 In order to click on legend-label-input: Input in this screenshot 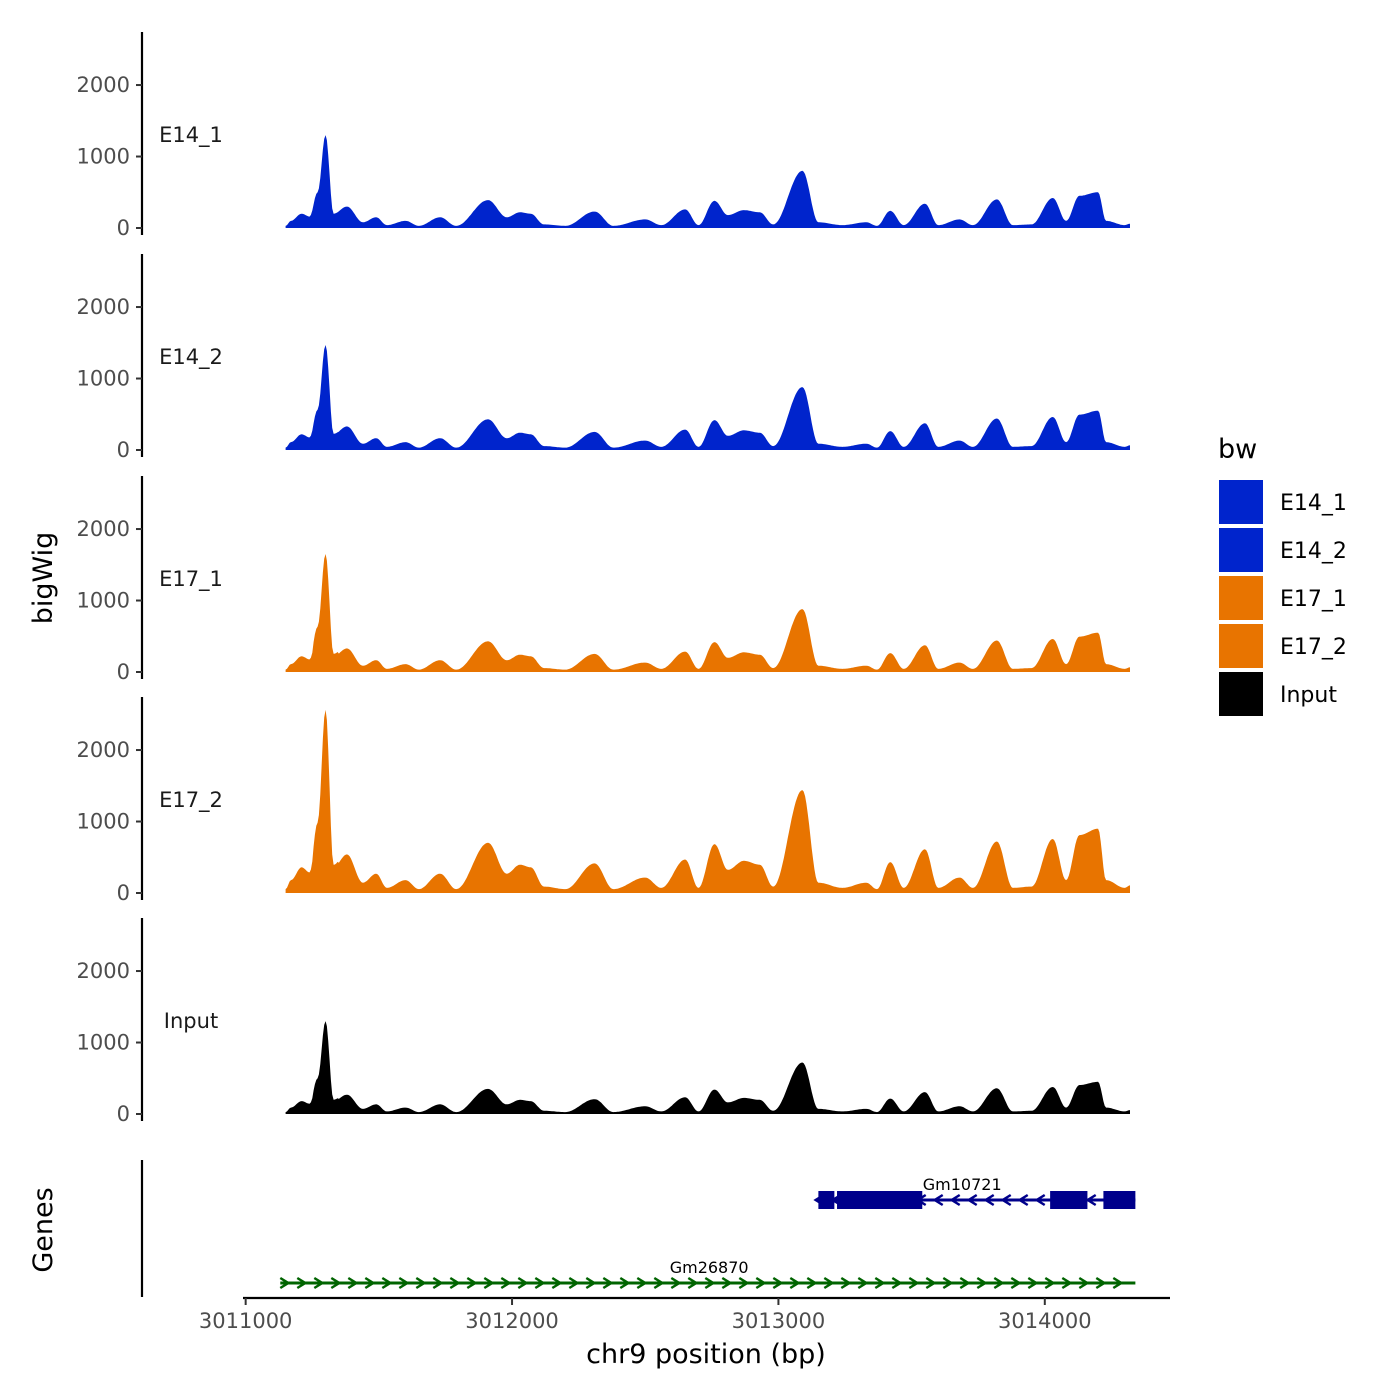, I will do `click(1308, 695)`.